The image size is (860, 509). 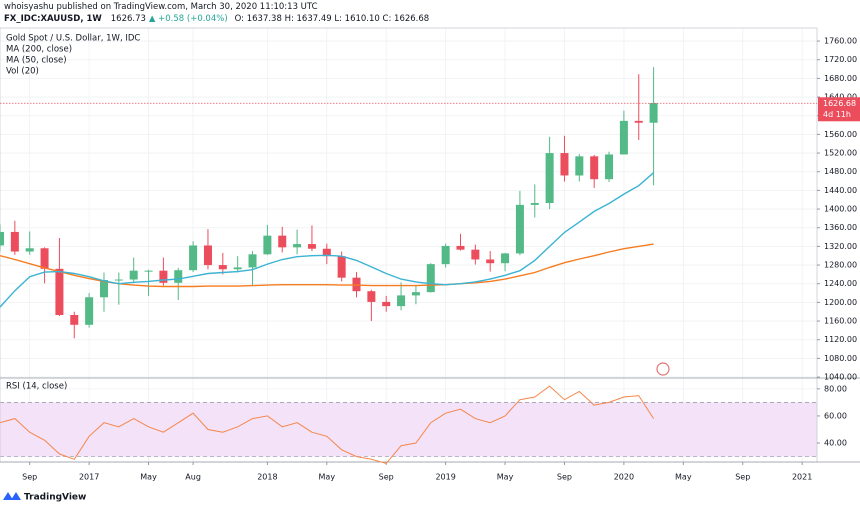 I want to click on y-tick-label: 1560.00, so click(x=840, y=134).